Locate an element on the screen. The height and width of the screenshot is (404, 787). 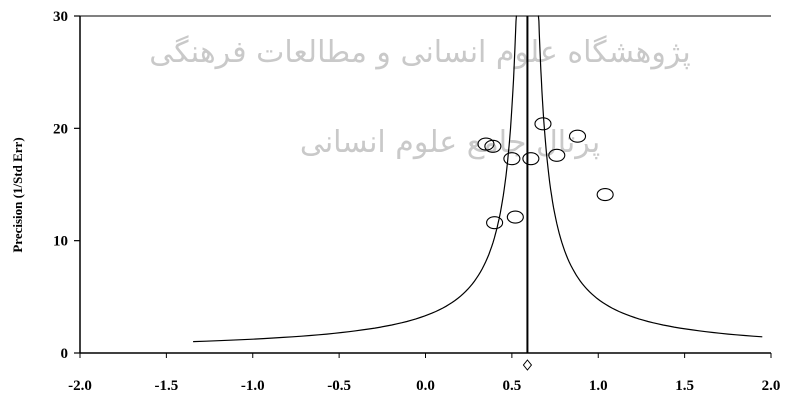
y-tick-label: 10 is located at coordinates (60, 242).